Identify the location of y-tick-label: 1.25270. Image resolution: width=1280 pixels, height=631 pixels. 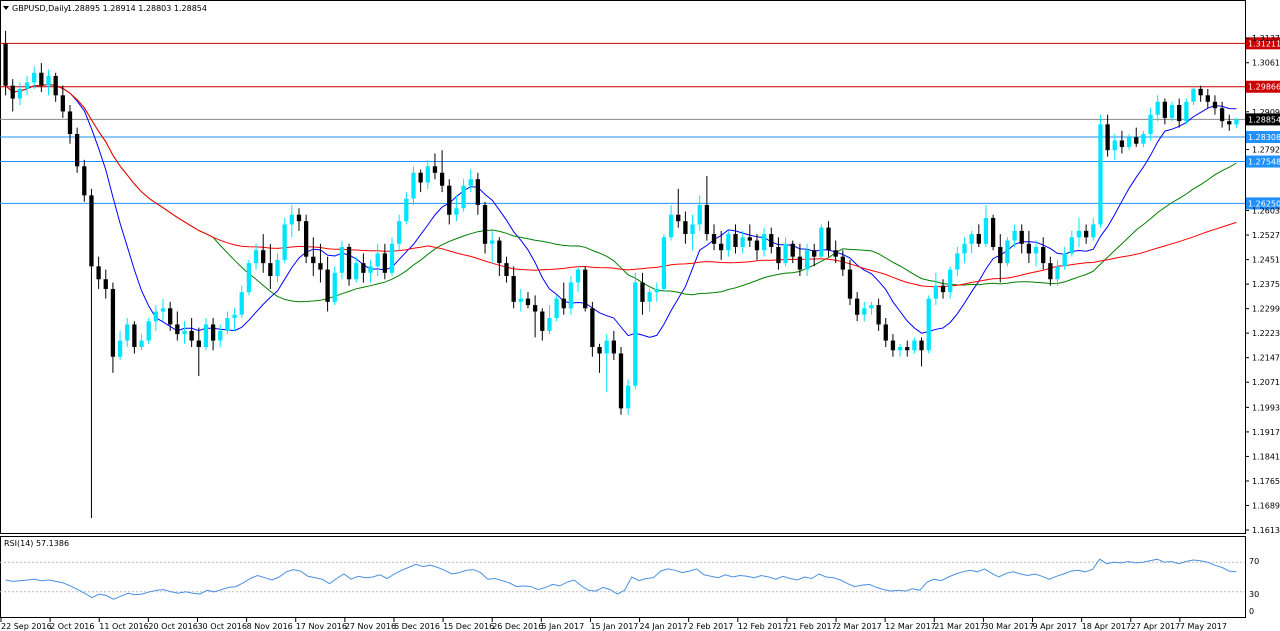
(1266, 235).